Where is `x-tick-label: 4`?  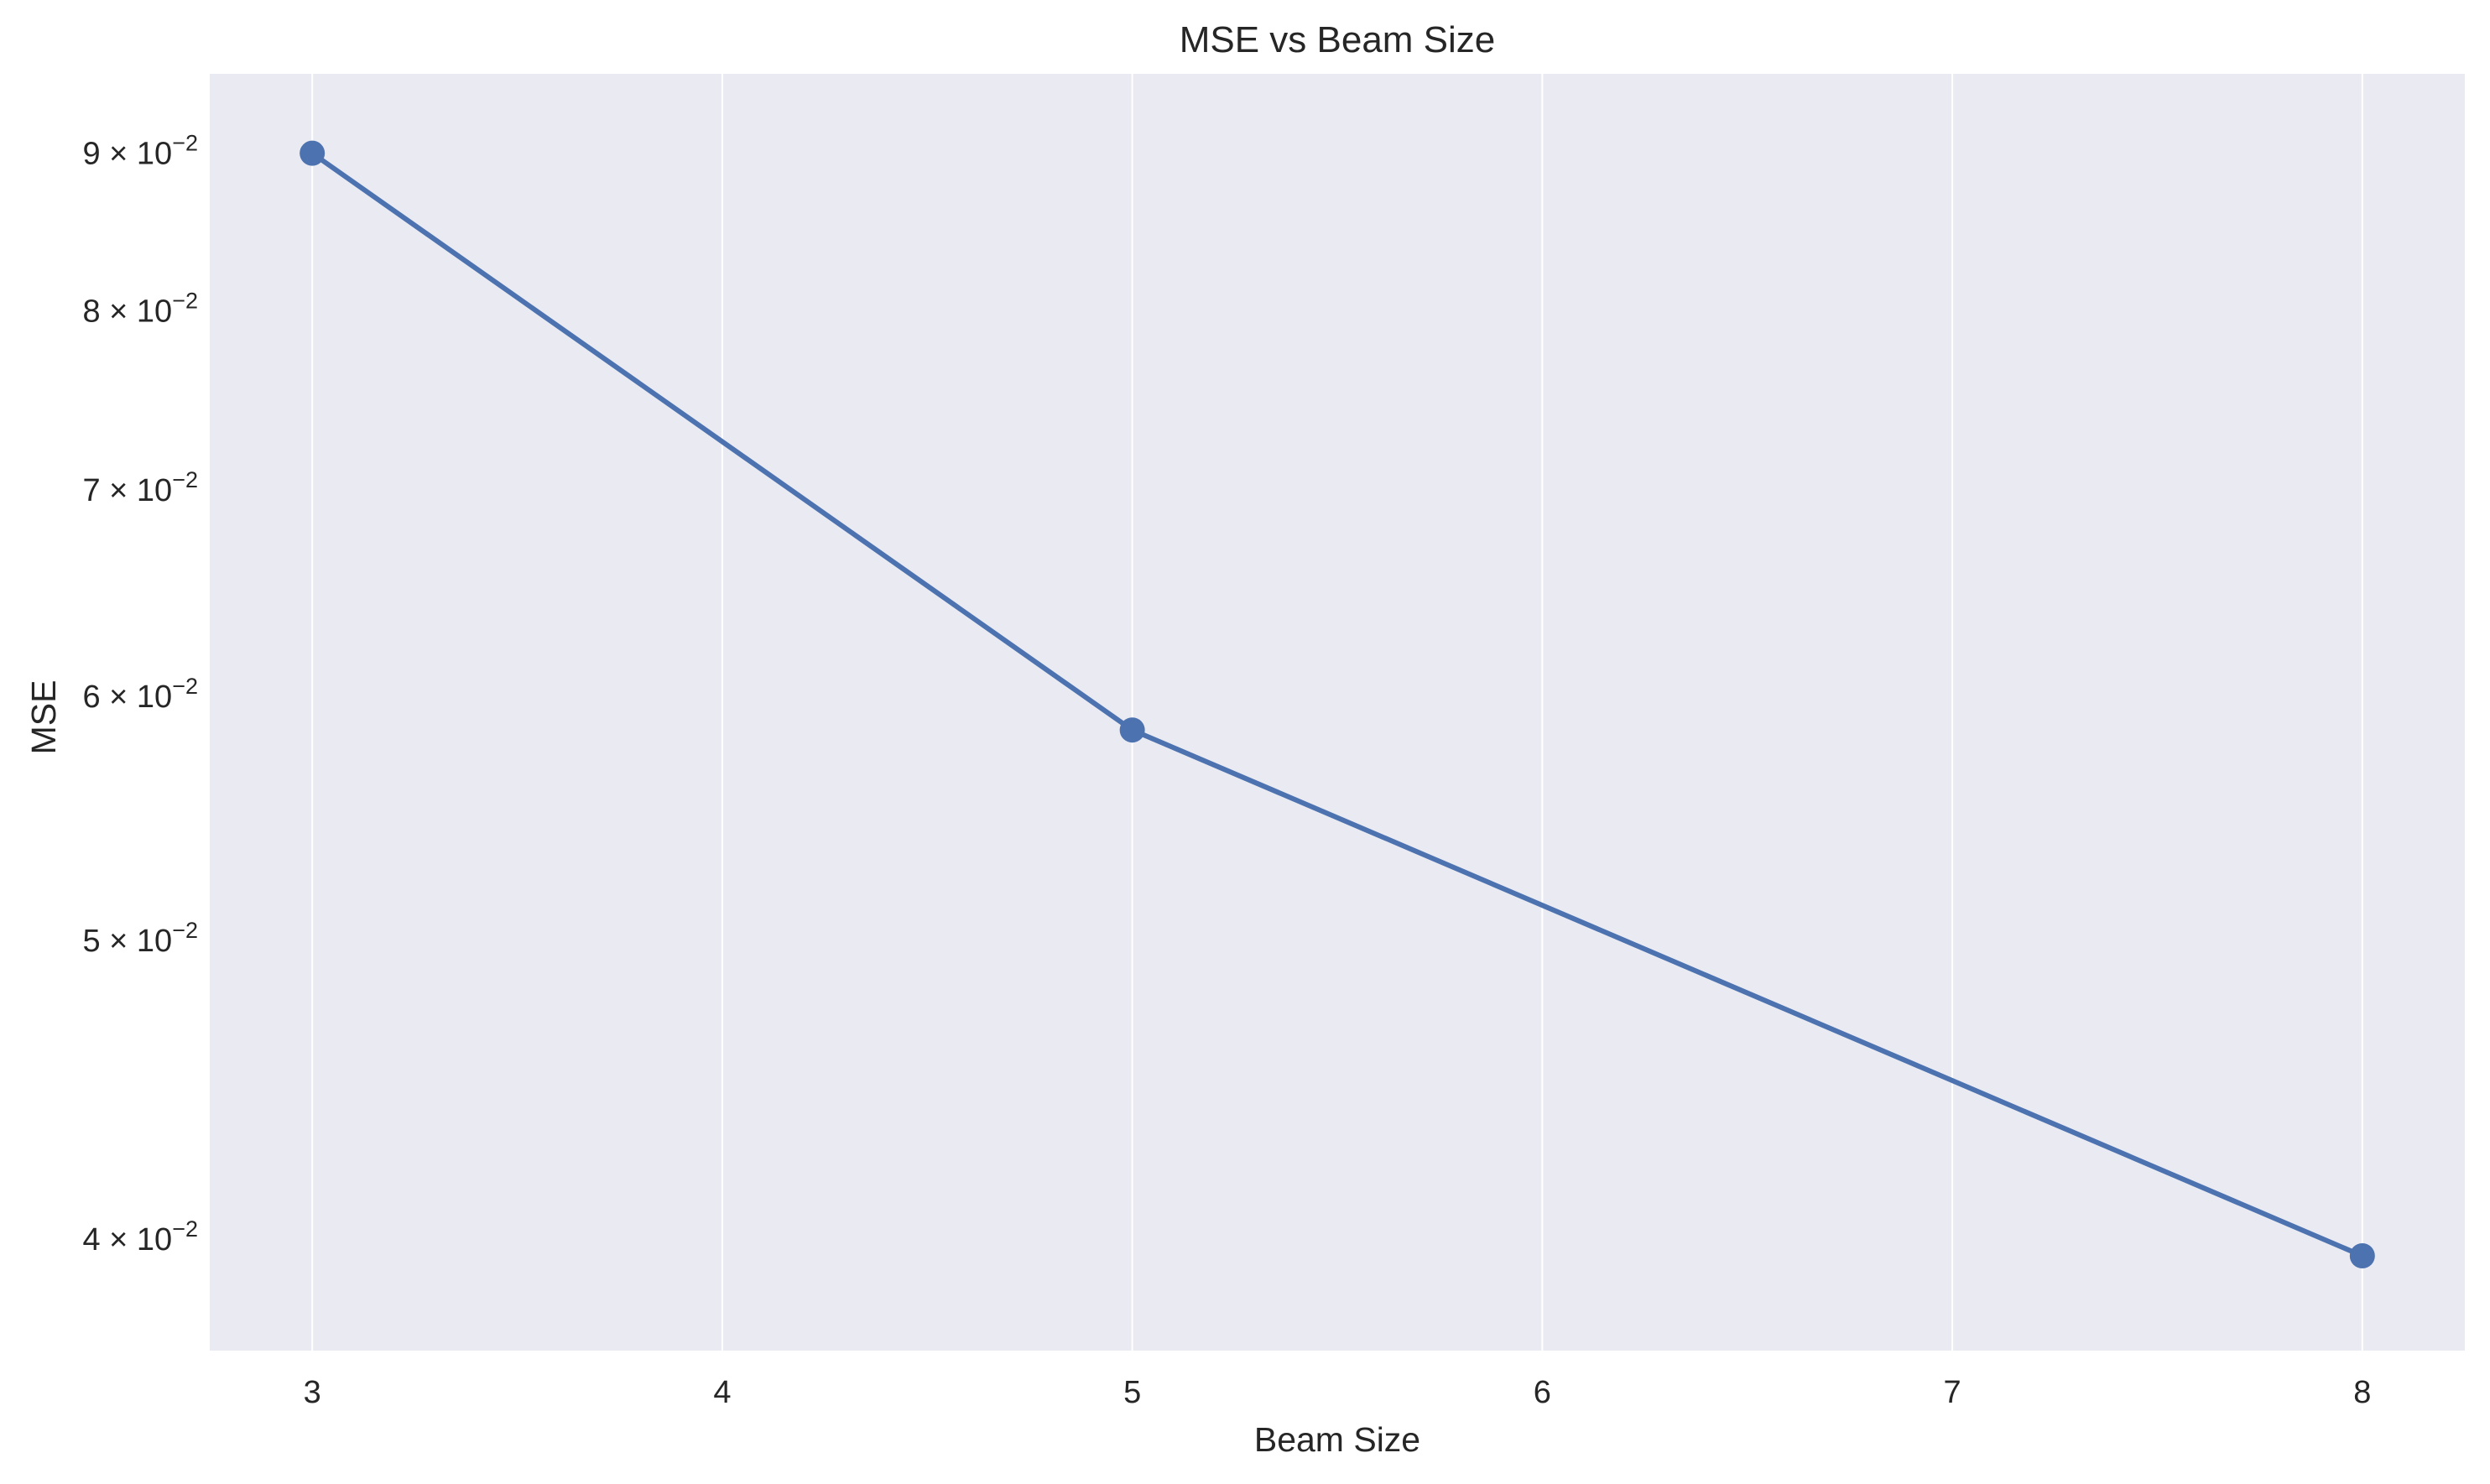
x-tick-label: 4 is located at coordinates (722, 1392).